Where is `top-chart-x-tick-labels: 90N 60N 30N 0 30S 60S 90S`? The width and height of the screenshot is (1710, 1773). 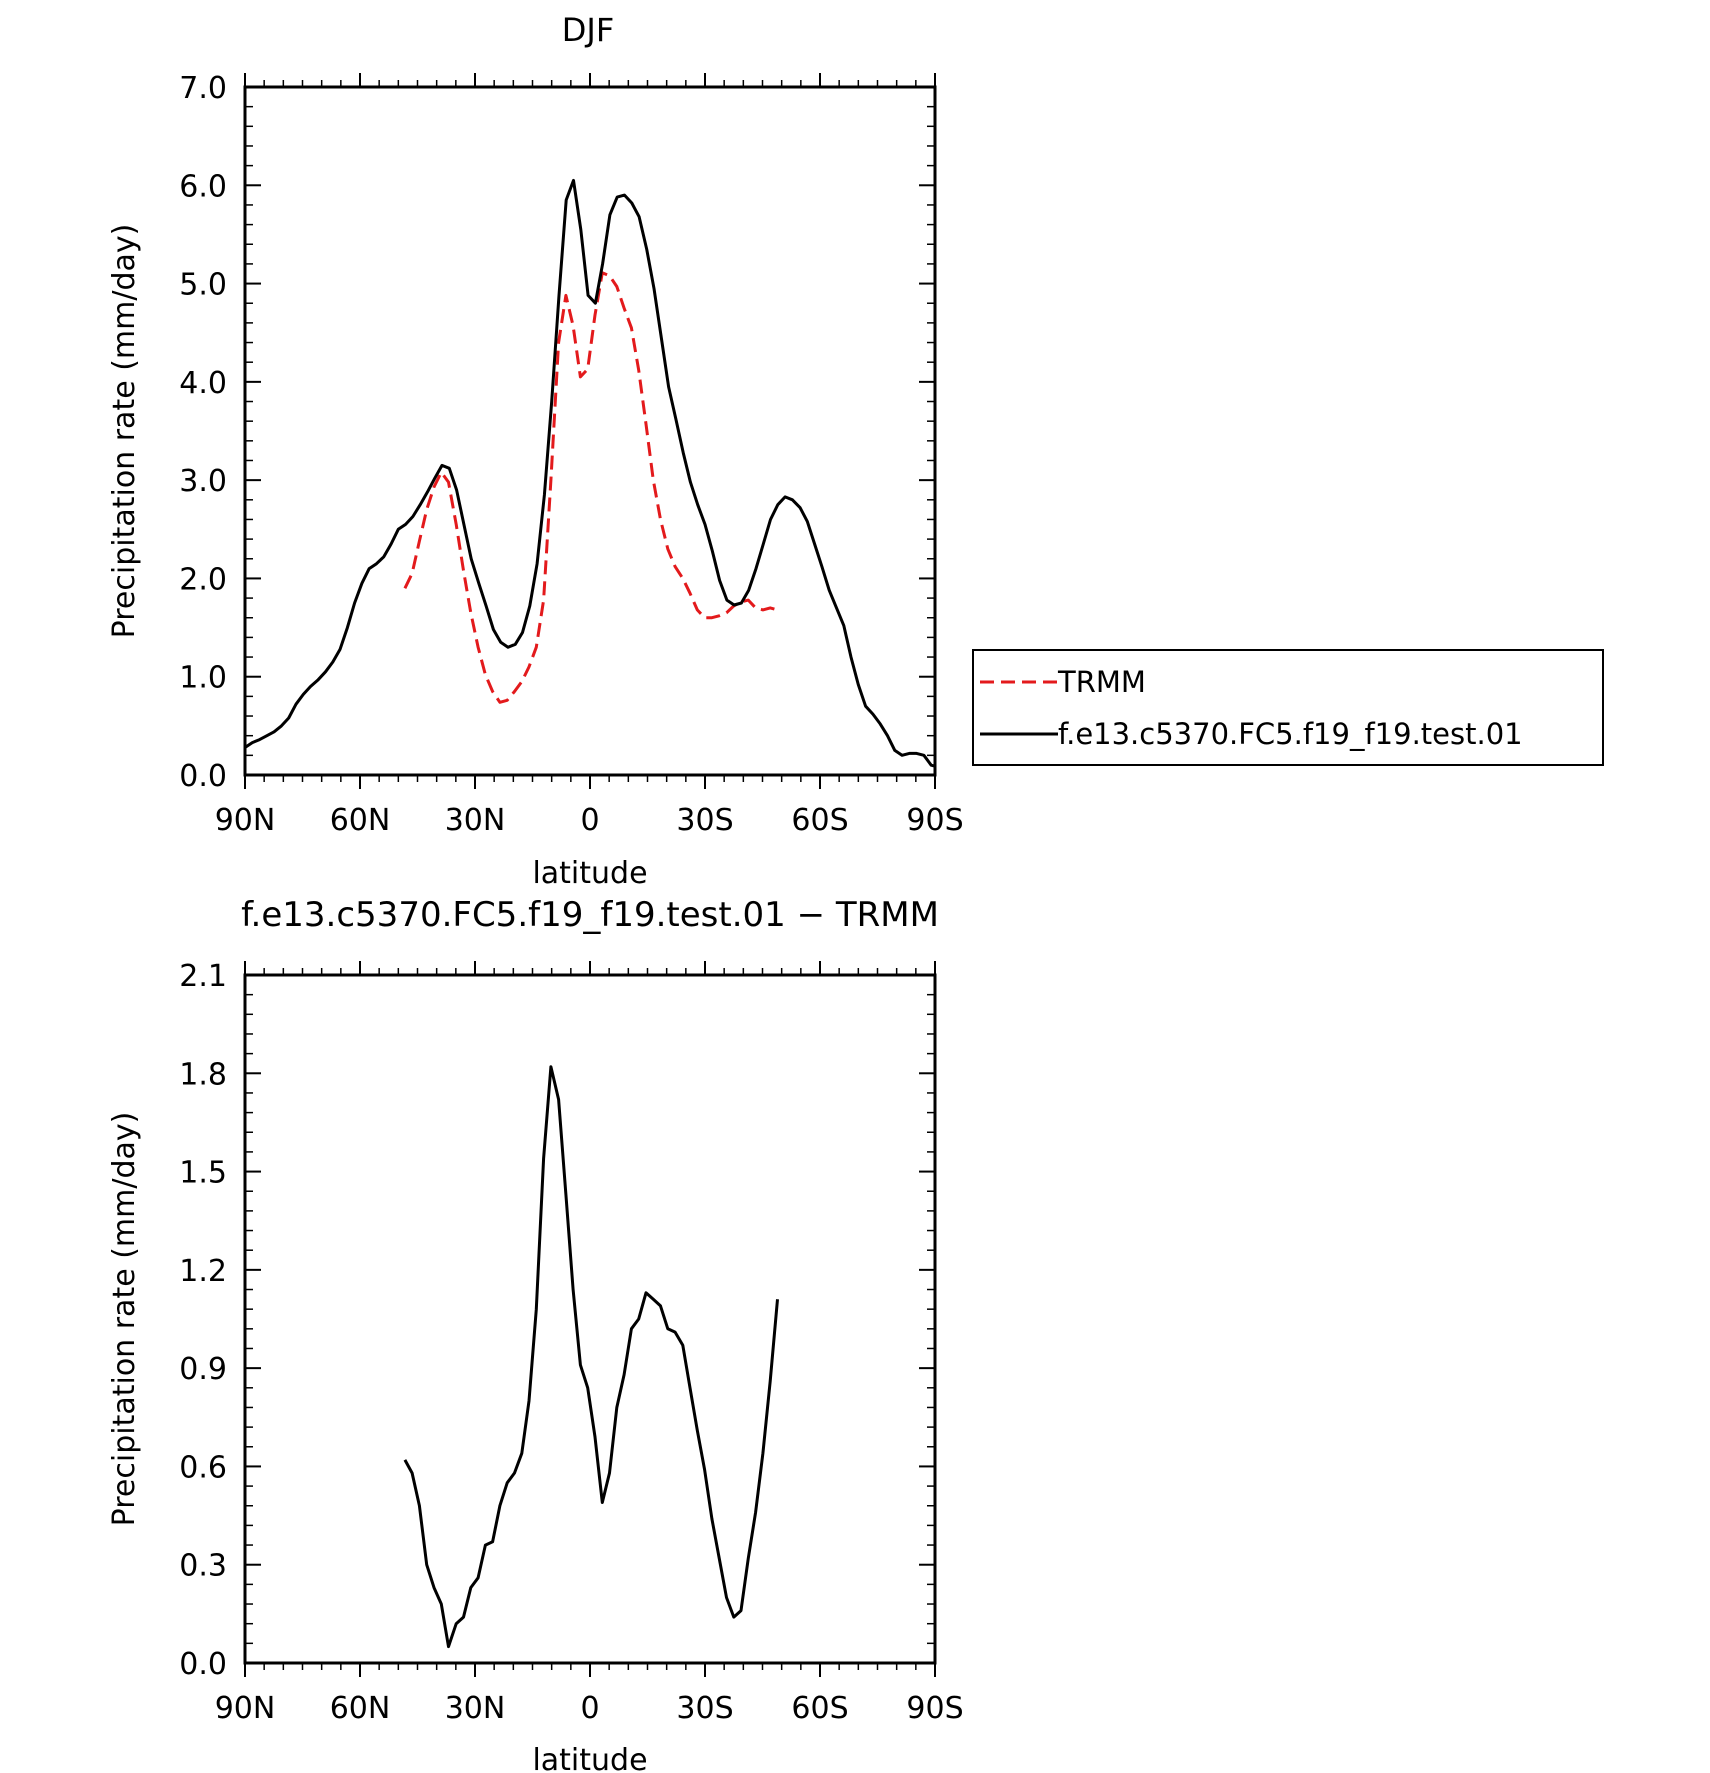
top-chart-x-tick-labels: 90N 60N 30N 0 30S 60S 90S is located at coordinates (589, 820).